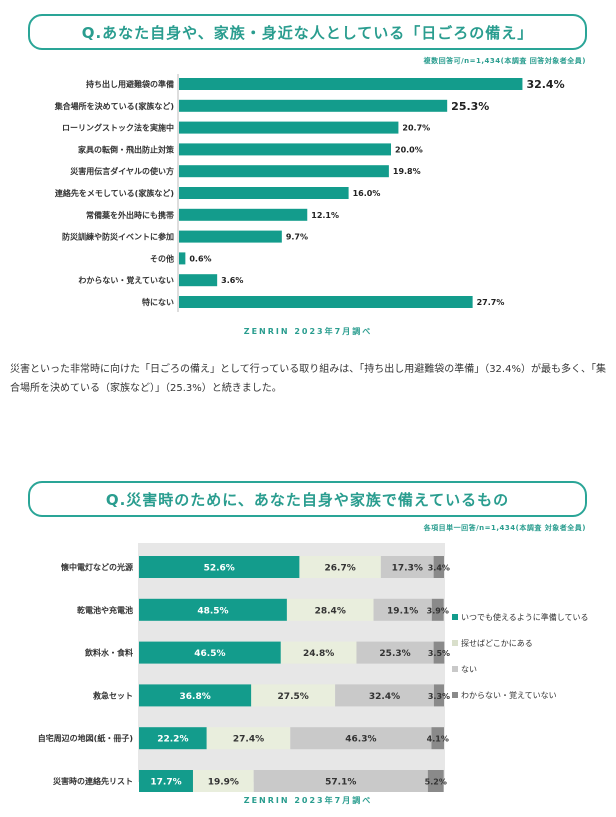 This screenshot has height=817, width=616. I want to click on chart1-category-label: 集合場所を決めている(家族など), so click(114, 106).